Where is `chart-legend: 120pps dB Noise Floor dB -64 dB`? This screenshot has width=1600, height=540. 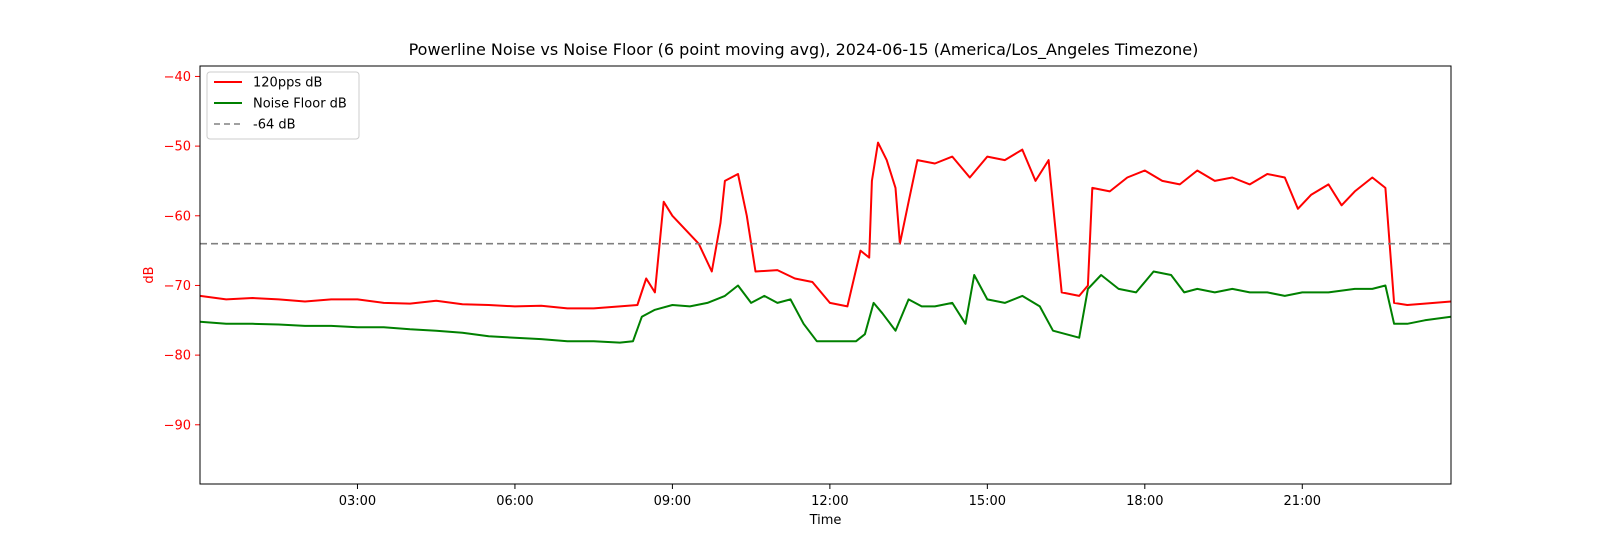
chart-legend: 120pps dB Noise Floor dB -64 dB is located at coordinates (283, 105).